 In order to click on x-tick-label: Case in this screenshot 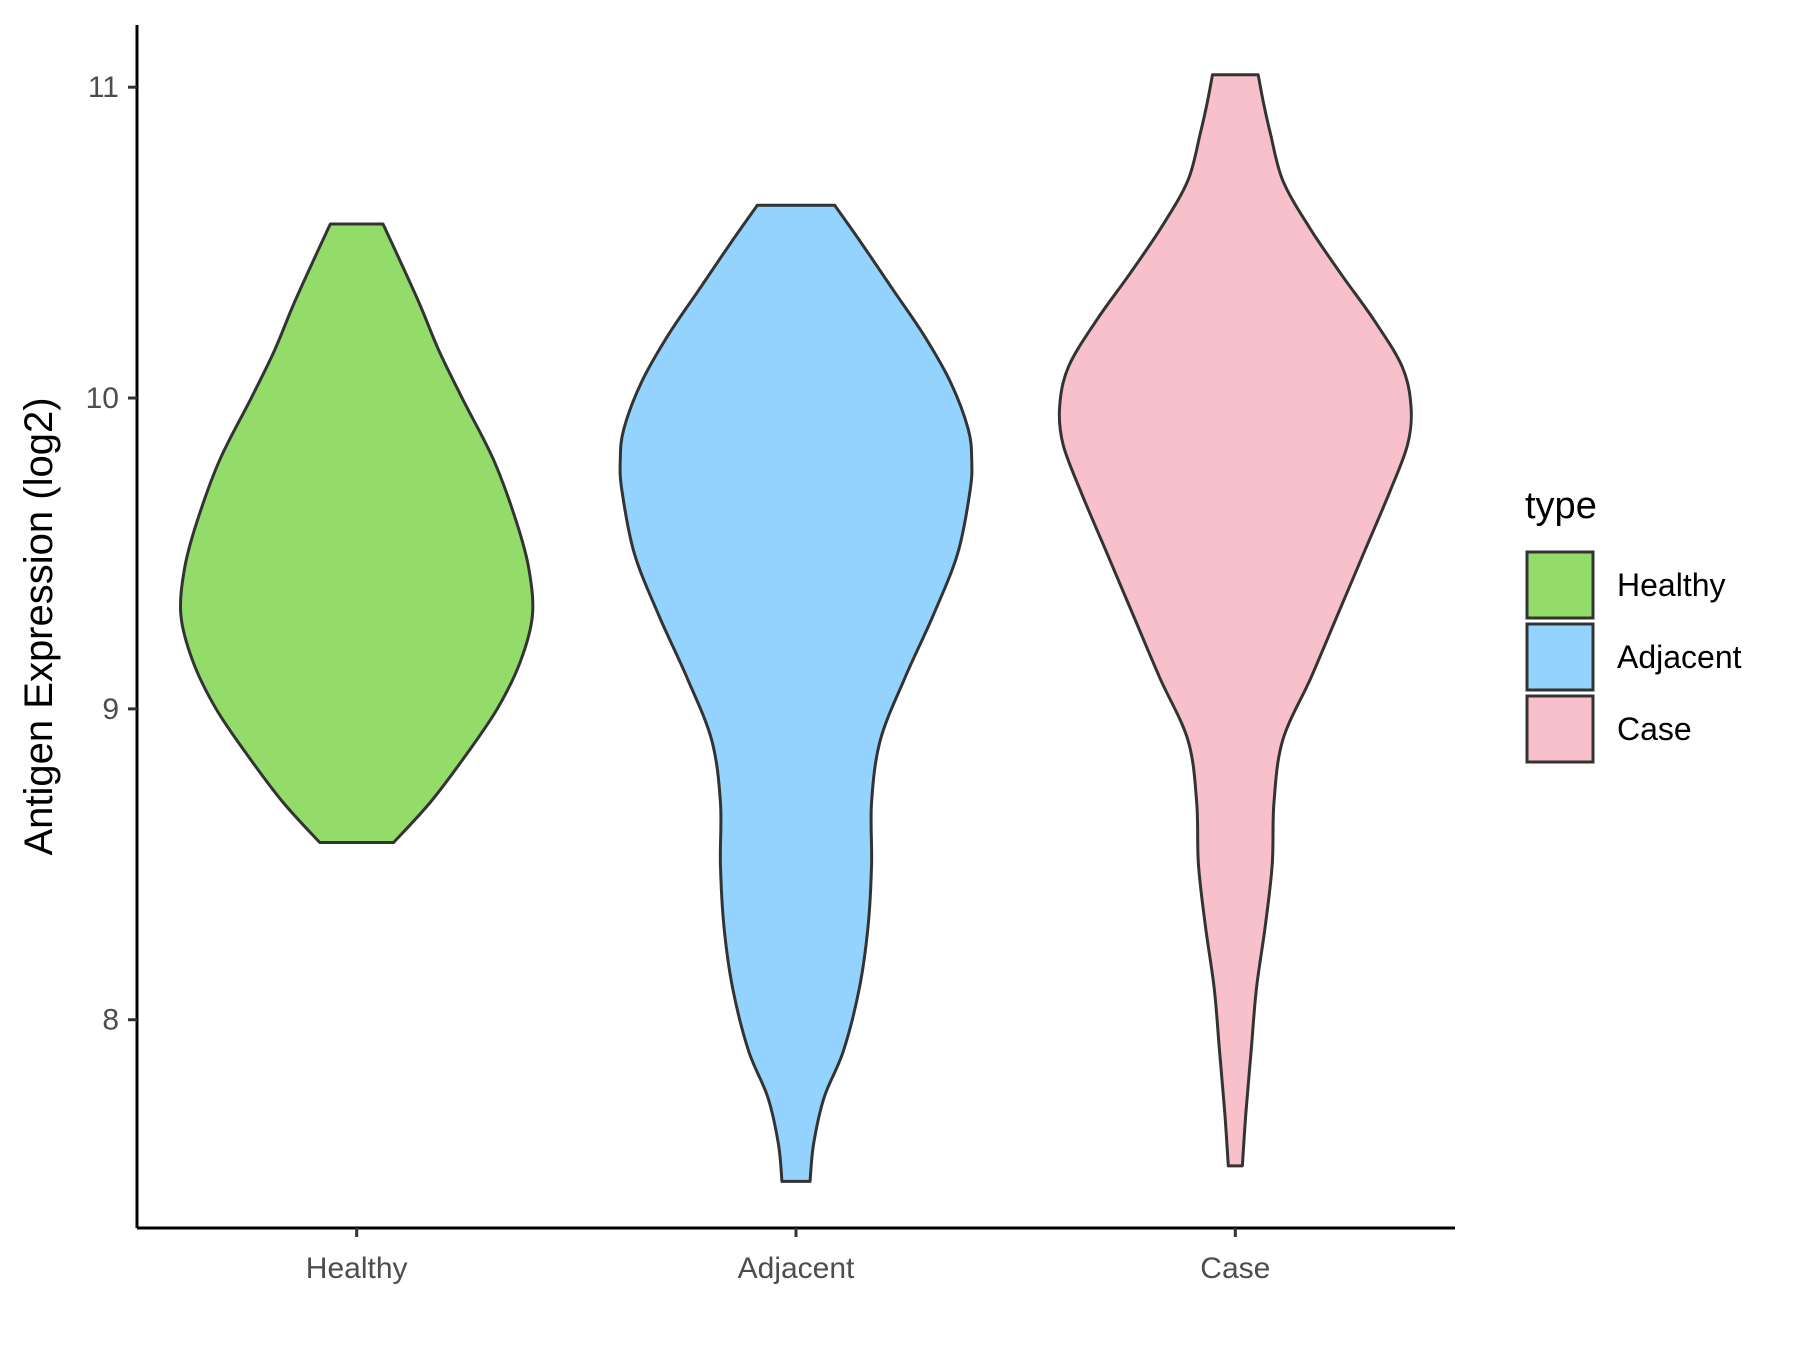, I will do `click(1235, 1268)`.